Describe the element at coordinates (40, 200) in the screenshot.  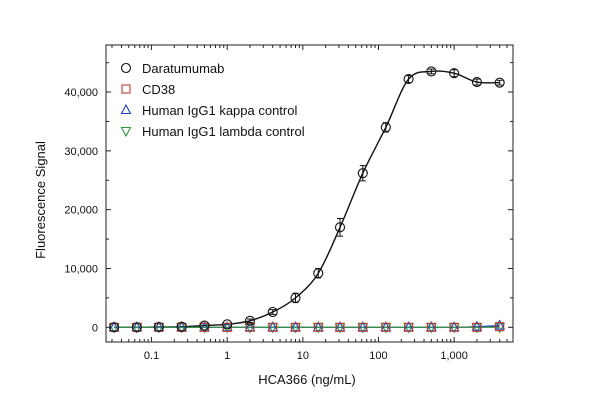
I see `y-axis-title: Fluorescence Signal` at that location.